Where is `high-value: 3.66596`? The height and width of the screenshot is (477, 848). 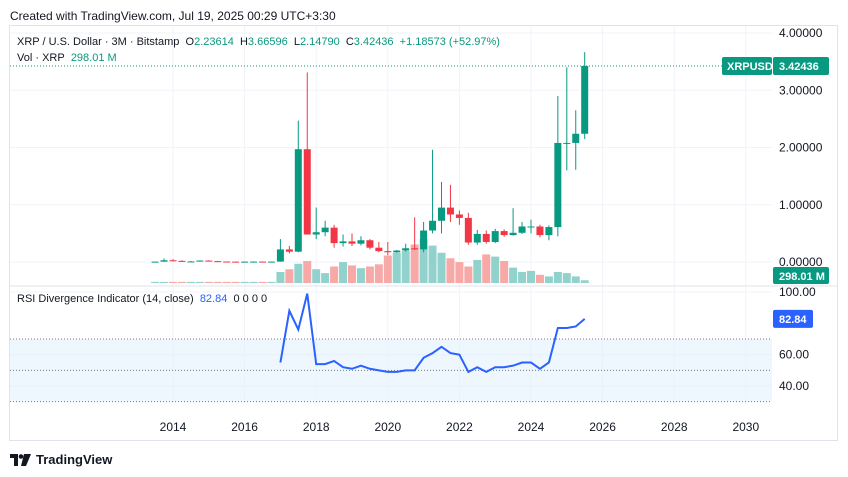
high-value: 3.66596 is located at coordinates (267, 42).